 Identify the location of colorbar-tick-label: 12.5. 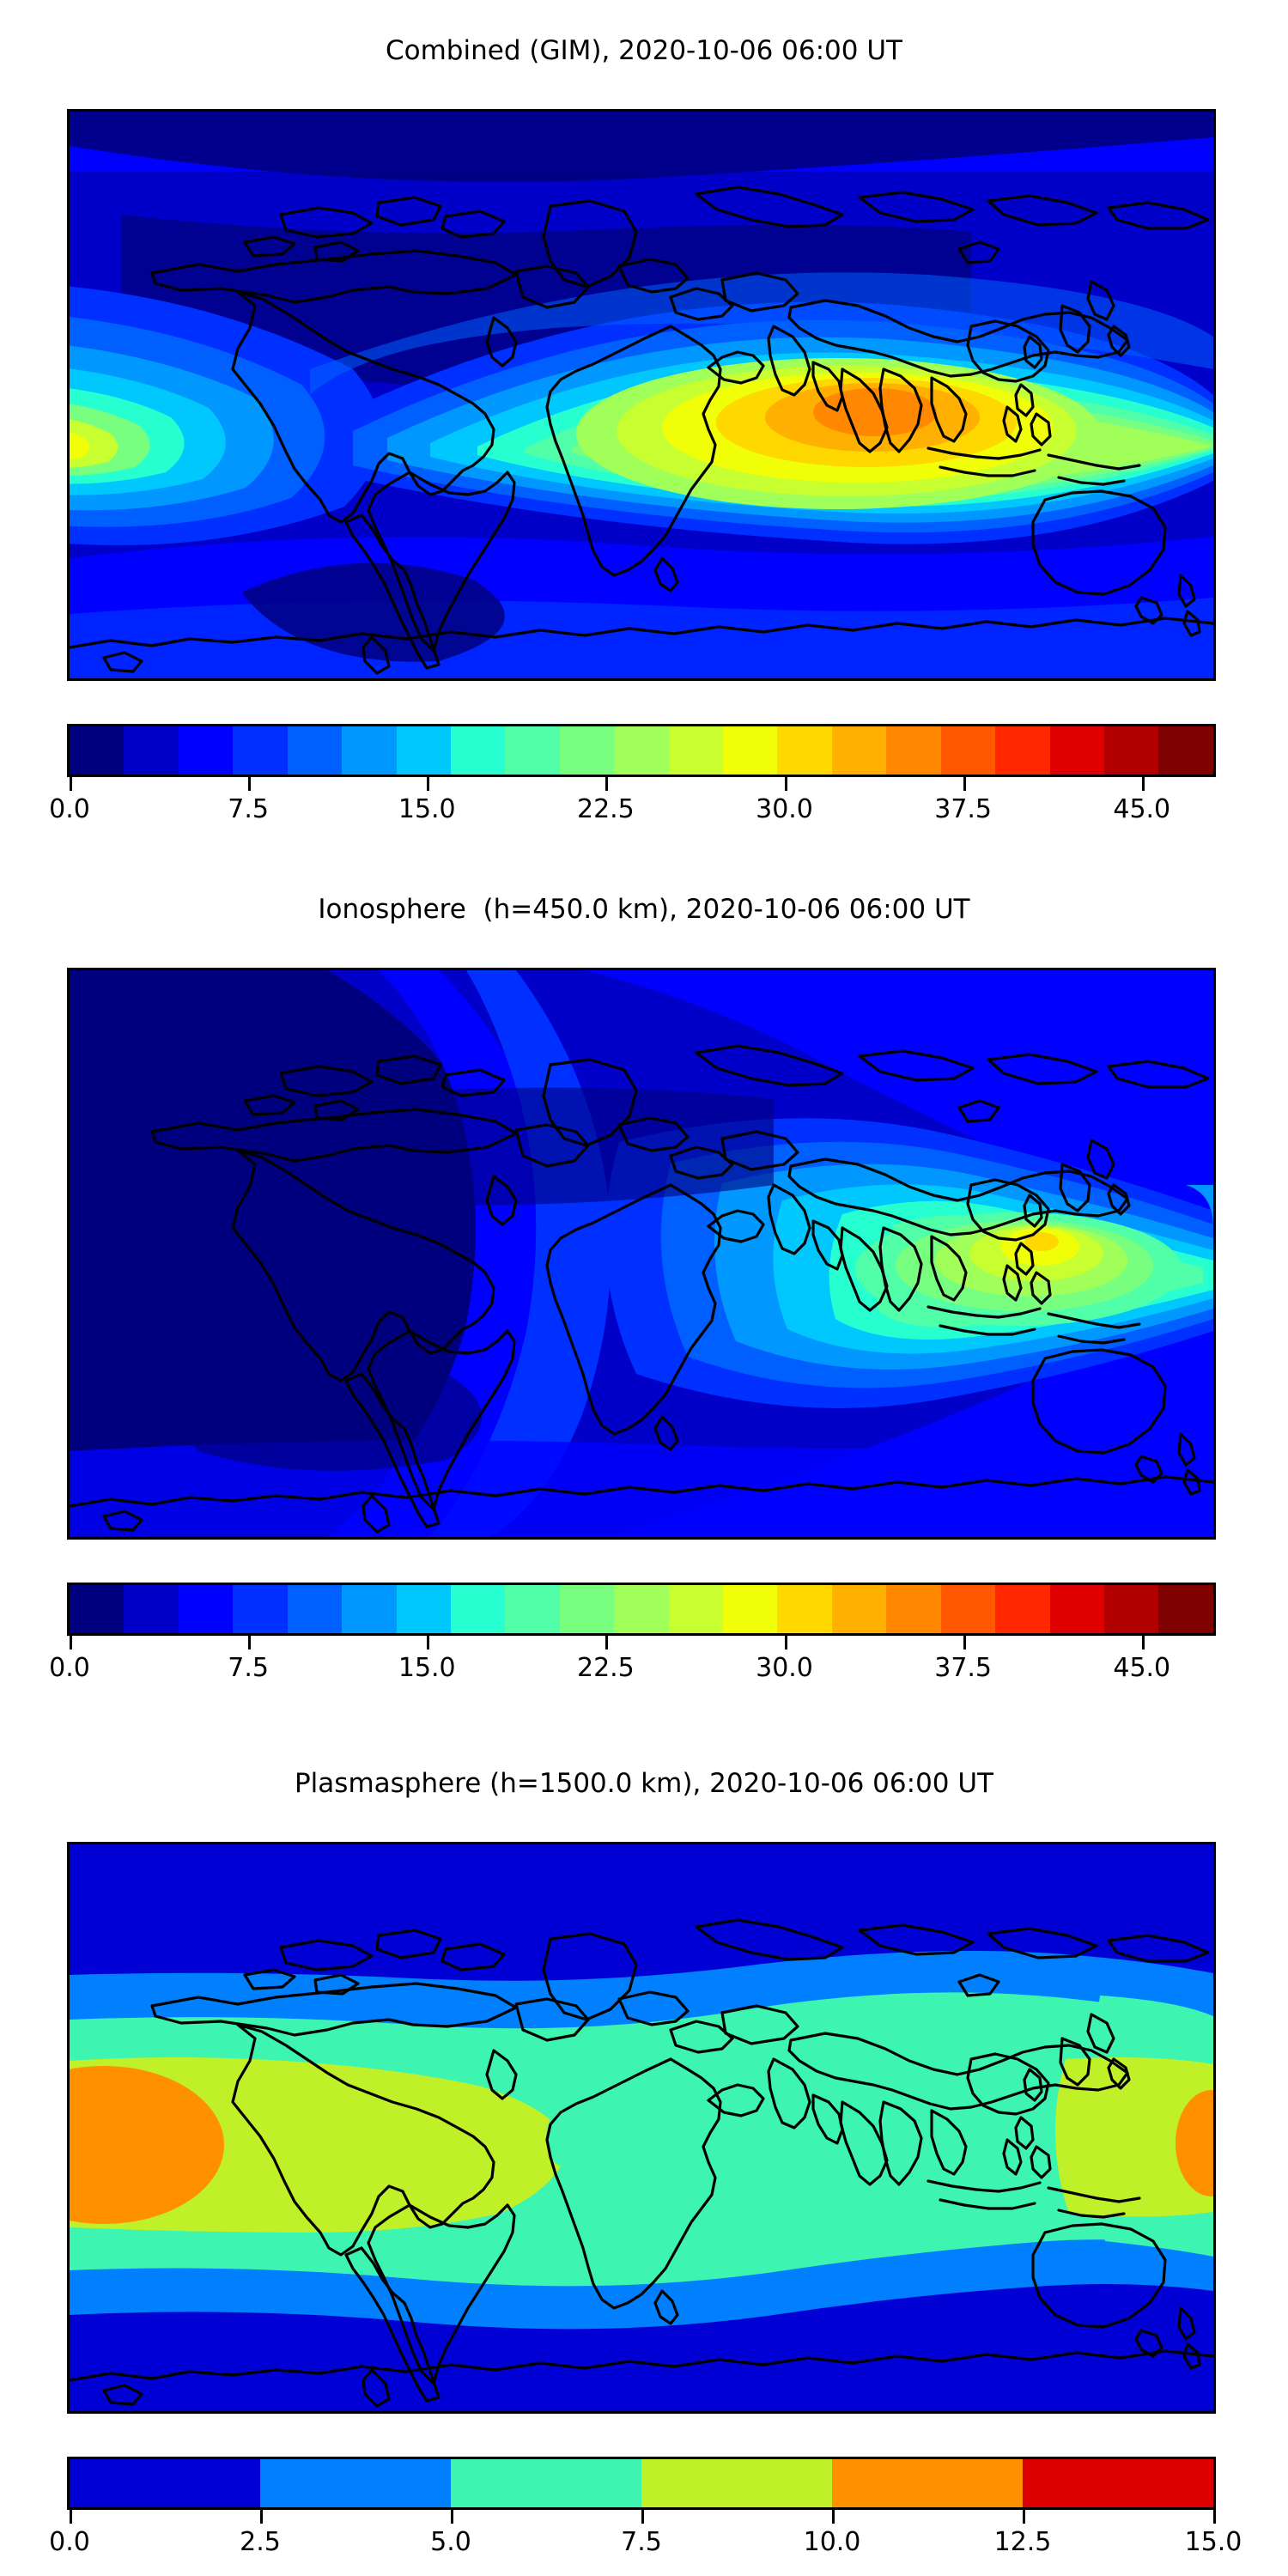
(1023, 2542).